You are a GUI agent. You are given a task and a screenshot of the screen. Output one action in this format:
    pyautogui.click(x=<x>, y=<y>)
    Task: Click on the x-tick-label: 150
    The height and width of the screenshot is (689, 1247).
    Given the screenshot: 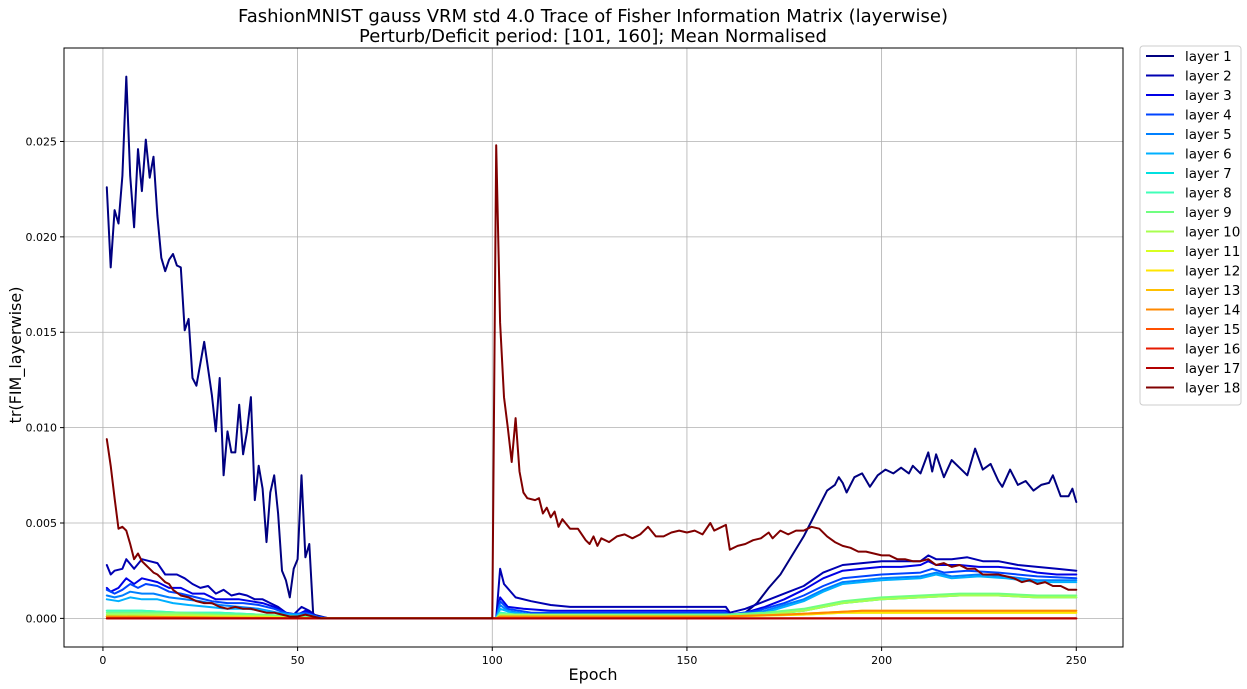 What is the action you would take?
    pyautogui.click(x=686, y=660)
    